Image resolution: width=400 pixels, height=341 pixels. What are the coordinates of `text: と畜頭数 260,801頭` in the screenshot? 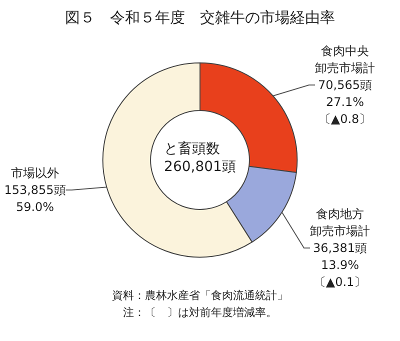 It's located at (200, 157).